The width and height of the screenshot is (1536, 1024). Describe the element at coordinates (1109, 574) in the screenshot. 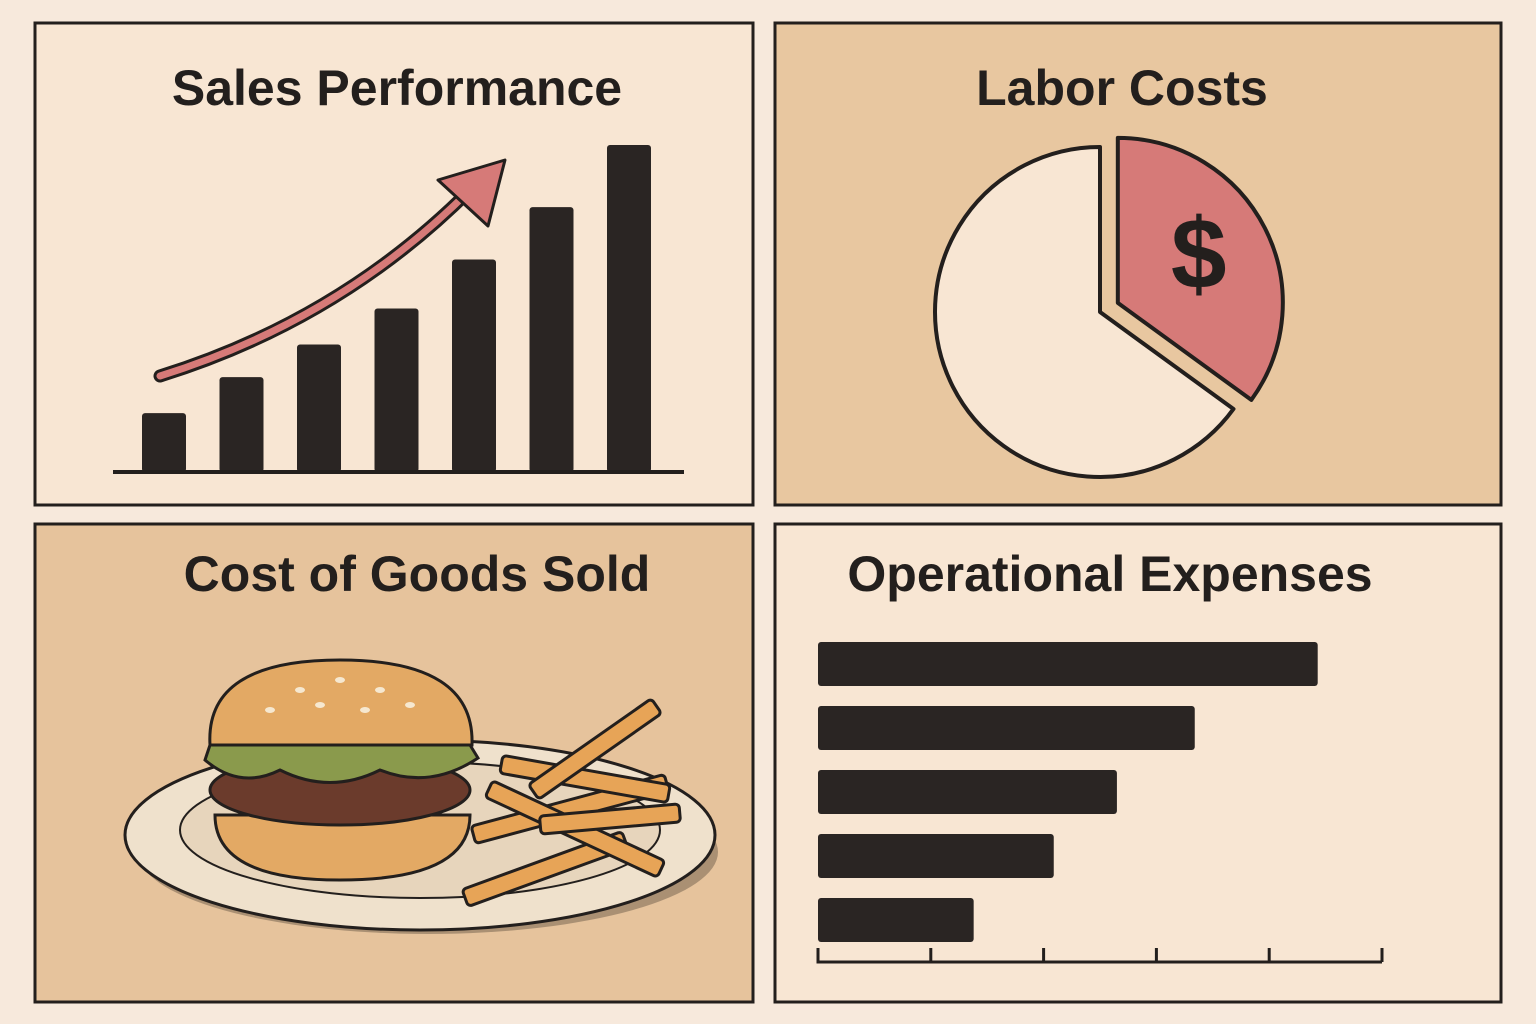

I see `panel-title: Operational Expenses` at that location.